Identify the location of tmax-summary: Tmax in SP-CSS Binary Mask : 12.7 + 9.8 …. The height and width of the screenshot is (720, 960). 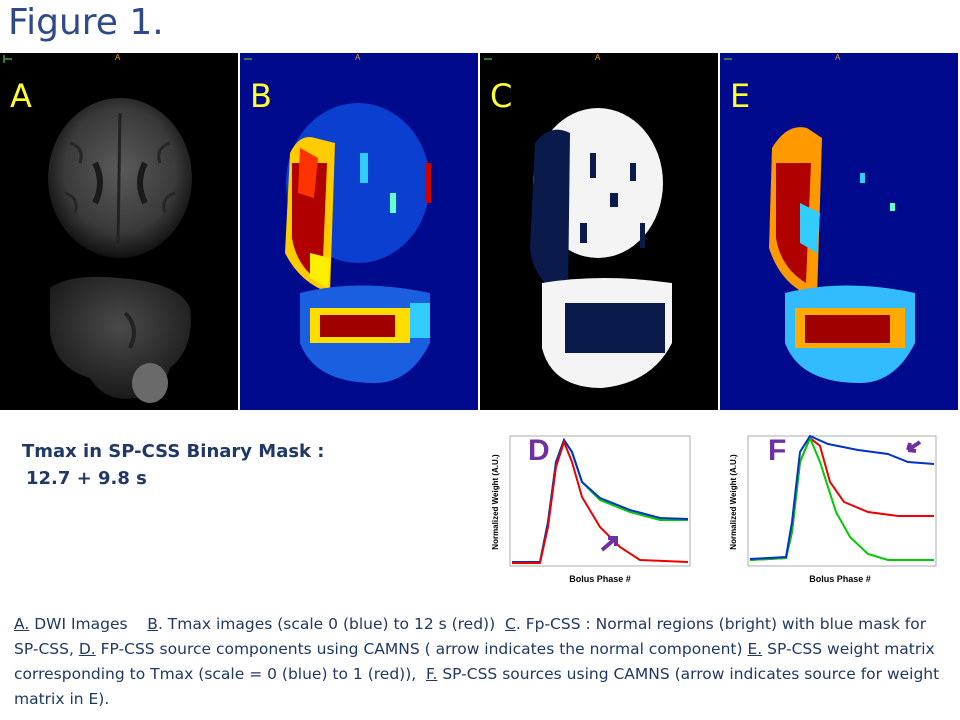
(173, 465).